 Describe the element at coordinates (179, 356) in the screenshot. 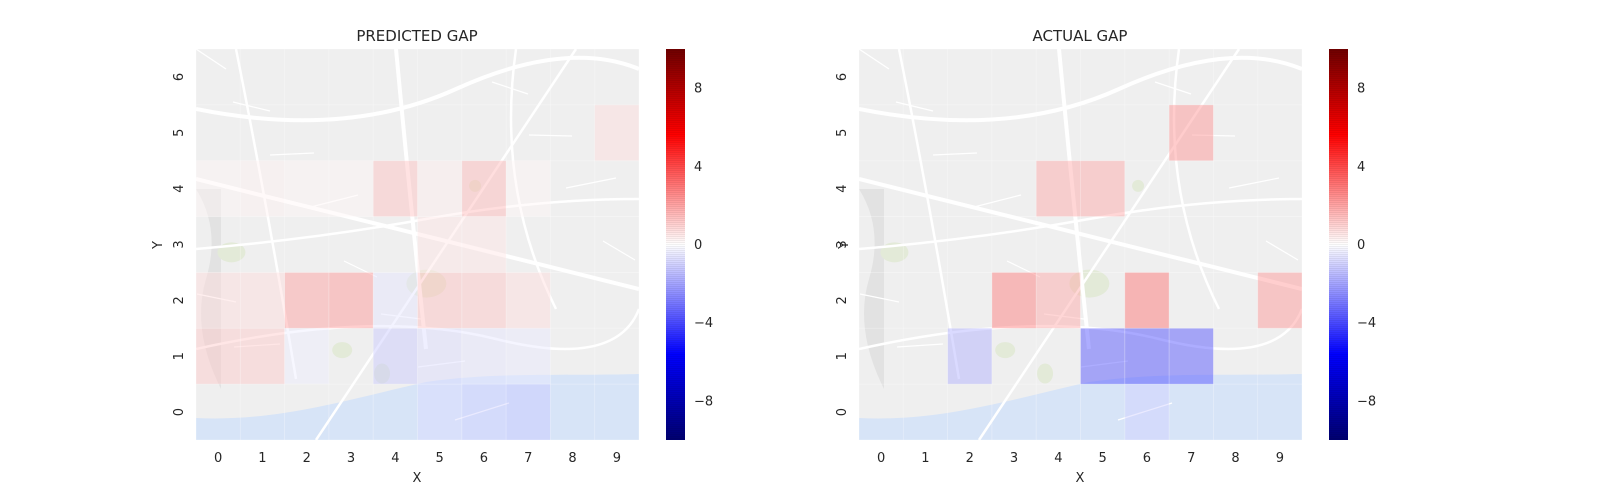

I see `y-tick-label: 1` at that location.